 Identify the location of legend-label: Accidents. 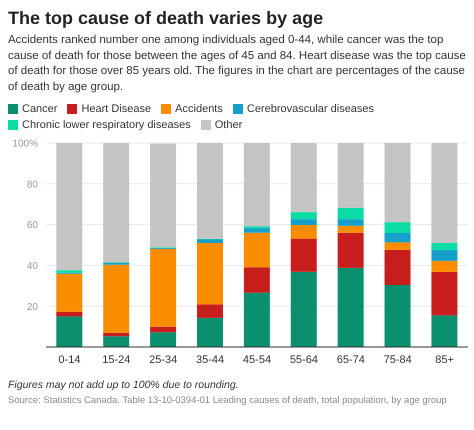
(198, 109).